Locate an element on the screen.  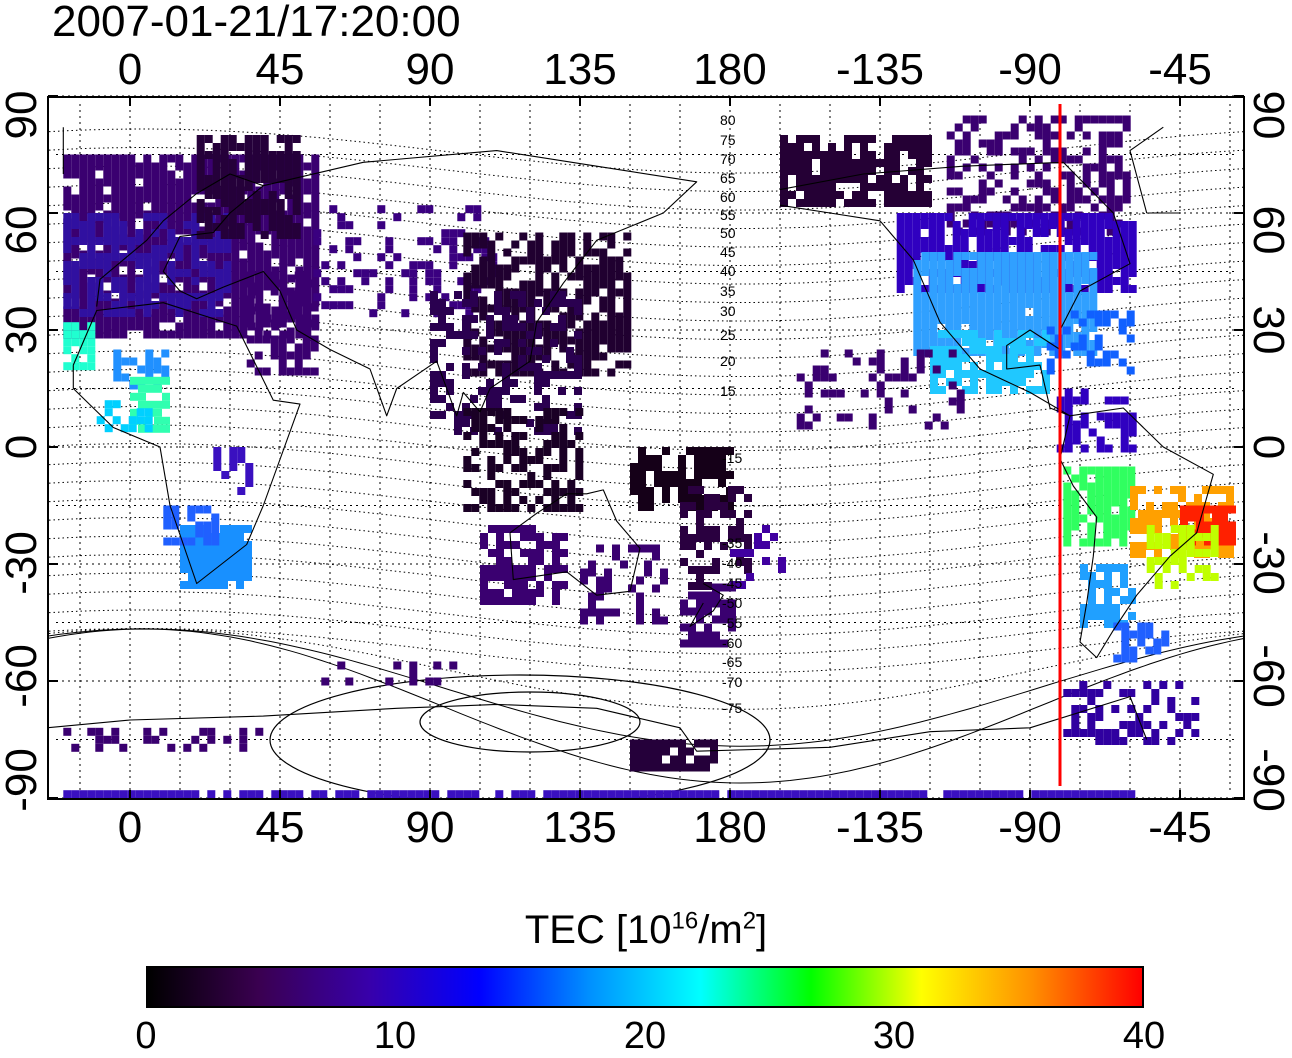
contour-label: -75 is located at coordinates (732, 708).